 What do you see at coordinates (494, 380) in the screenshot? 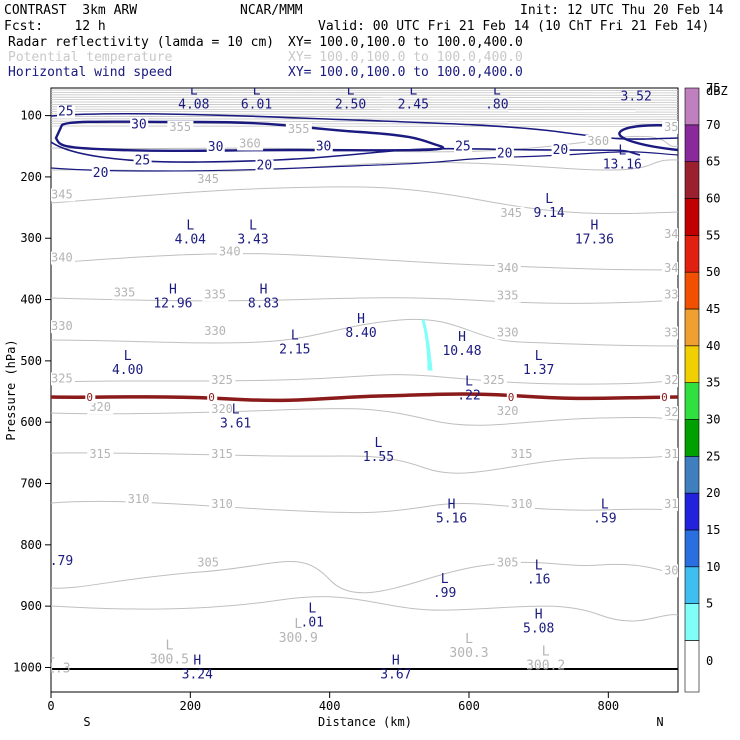
I see `theta-label: 325` at bounding box center [494, 380].